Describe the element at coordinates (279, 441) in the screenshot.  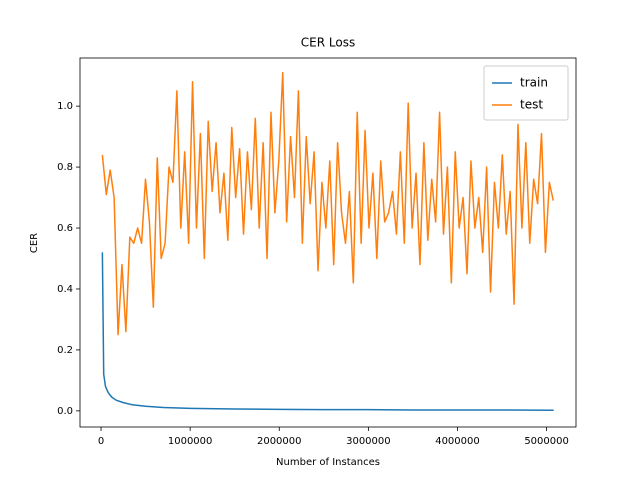
I see `x-tick-label: 2000000` at that location.